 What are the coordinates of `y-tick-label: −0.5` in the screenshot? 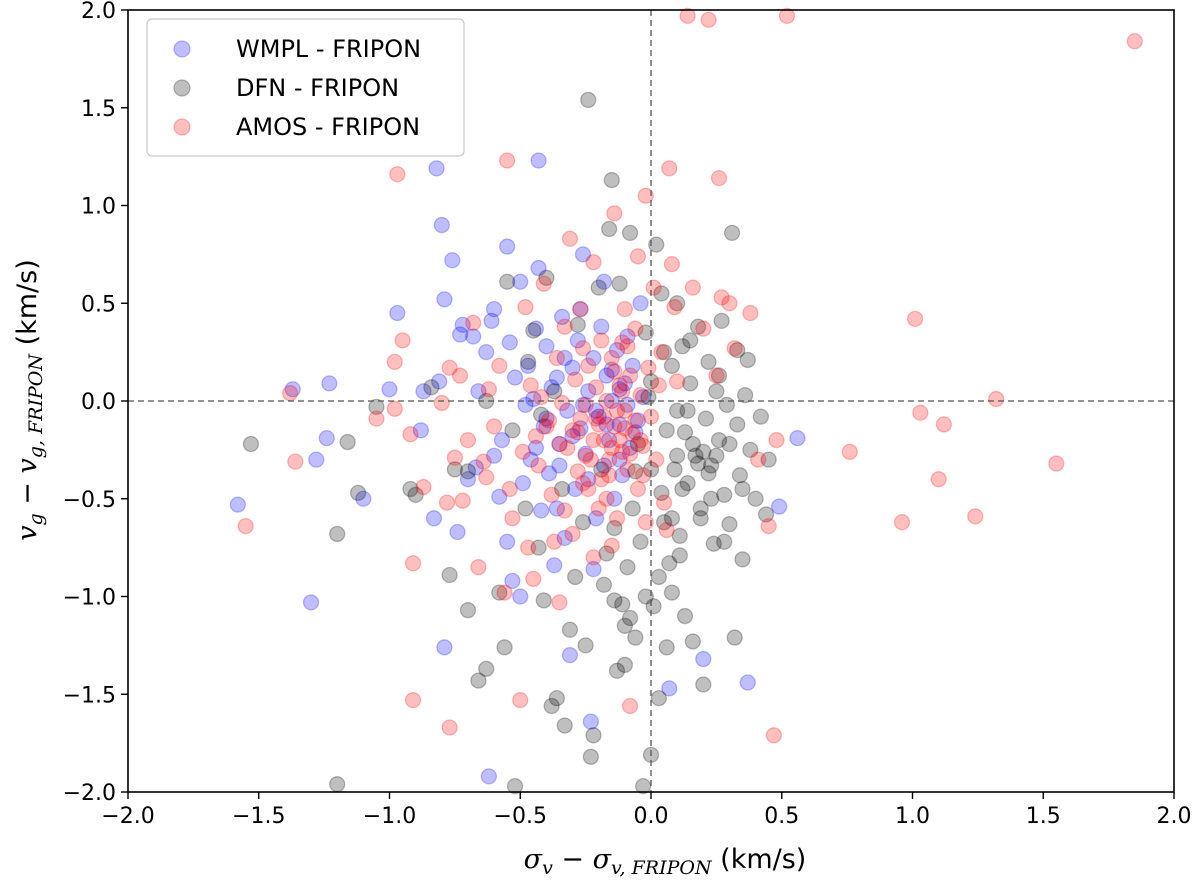 It's located at (89, 500).